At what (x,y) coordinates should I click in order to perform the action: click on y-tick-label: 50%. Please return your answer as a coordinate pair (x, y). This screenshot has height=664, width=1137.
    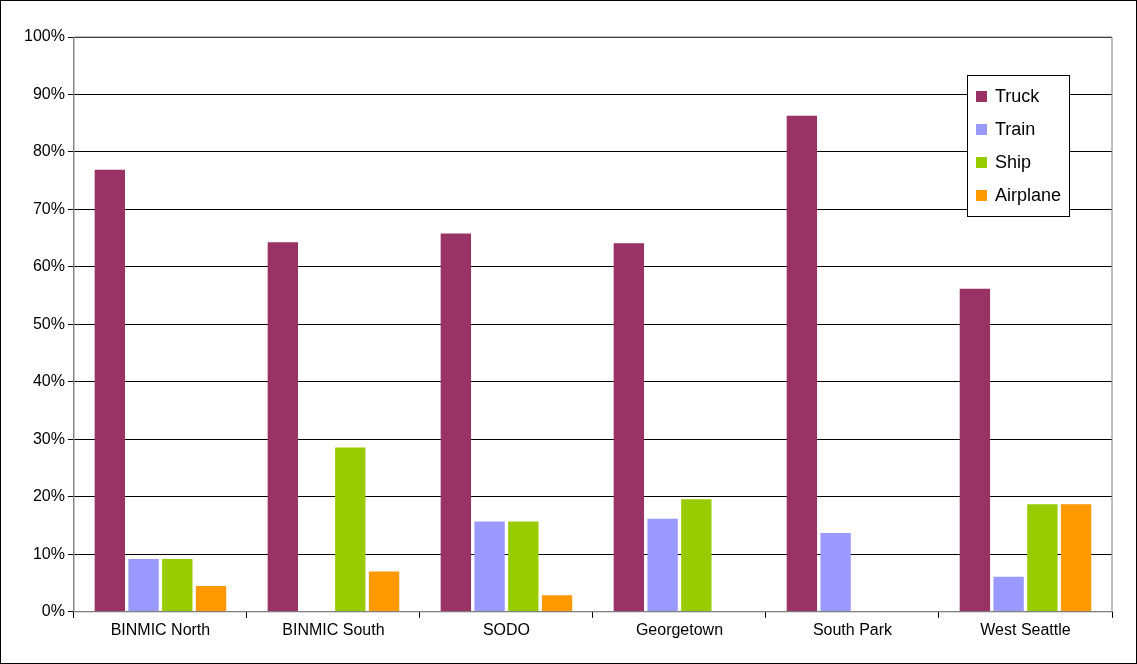
    Looking at the image, I should click on (48, 323).